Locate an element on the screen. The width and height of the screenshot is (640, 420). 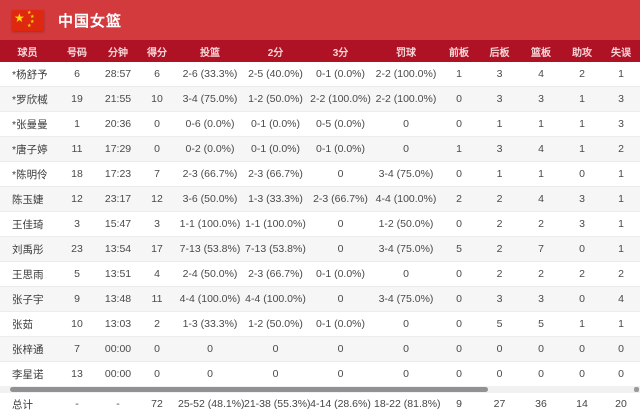
column-header-7: 罚球 is located at coordinates (406, 51).